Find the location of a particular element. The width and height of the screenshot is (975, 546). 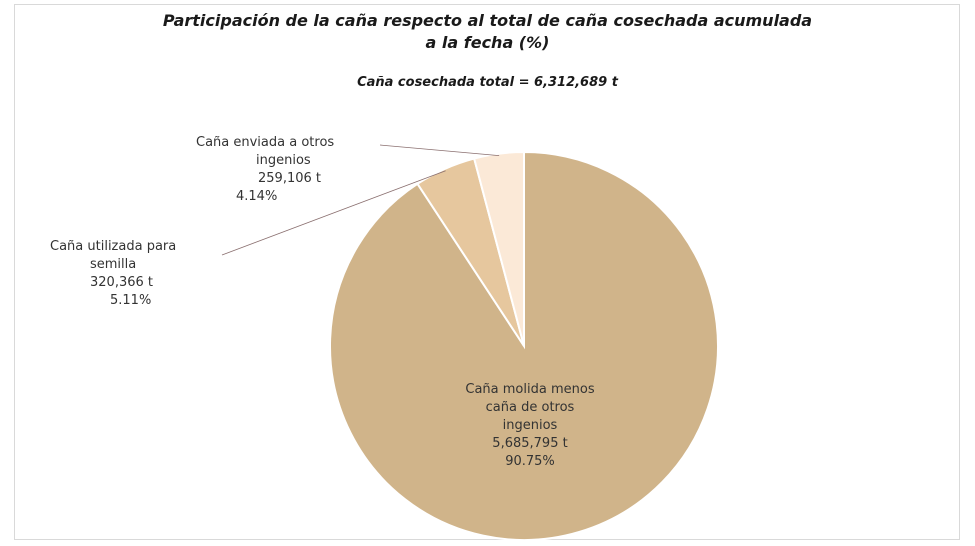

slice-label-line: caña de otros is located at coordinates (530, 407).